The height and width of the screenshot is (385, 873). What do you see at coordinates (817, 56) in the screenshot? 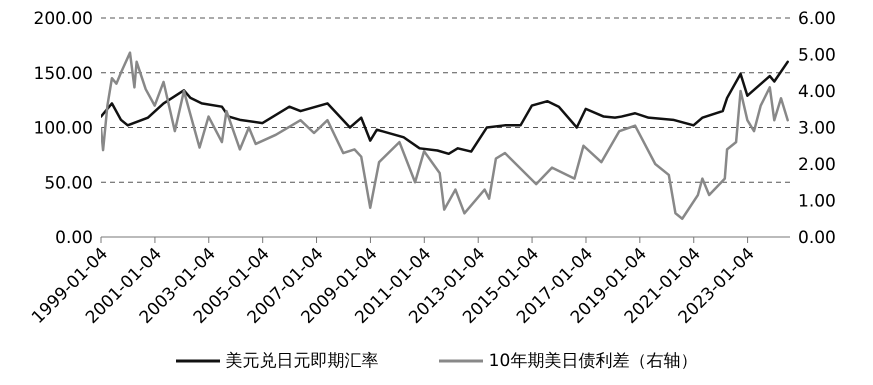
I see `y2-tick-label: 5.00` at bounding box center [817, 56].